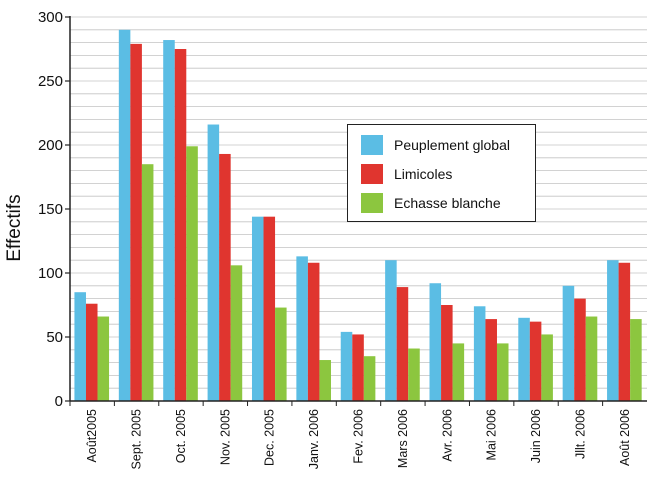  Describe the element at coordinates (54, 337) in the screenshot. I see `y-tick-label: 50` at that location.